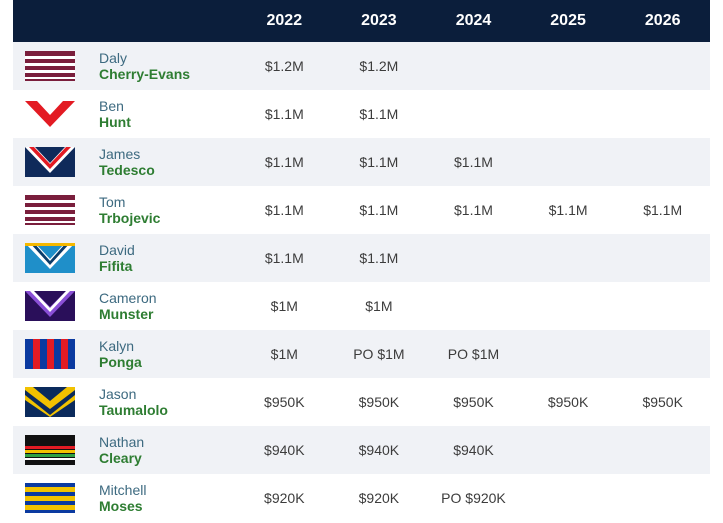 This screenshot has width=723, height=523. What do you see at coordinates (117, 346) in the screenshot?
I see `player-first-name: Kalyn` at bounding box center [117, 346].